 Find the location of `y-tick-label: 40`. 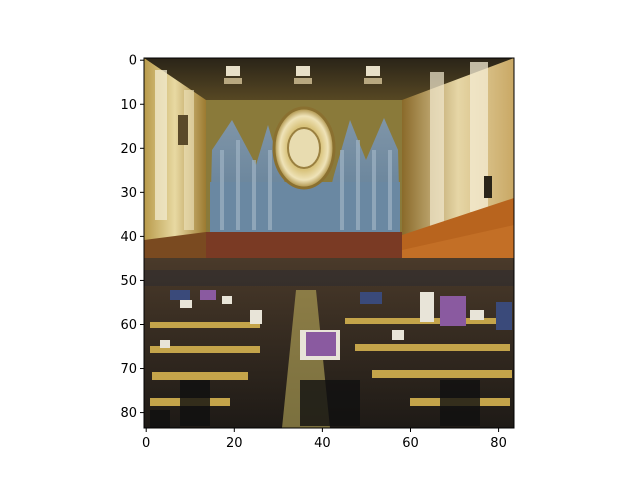

y-tick-label: 40 is located at coordinates (128, 237).